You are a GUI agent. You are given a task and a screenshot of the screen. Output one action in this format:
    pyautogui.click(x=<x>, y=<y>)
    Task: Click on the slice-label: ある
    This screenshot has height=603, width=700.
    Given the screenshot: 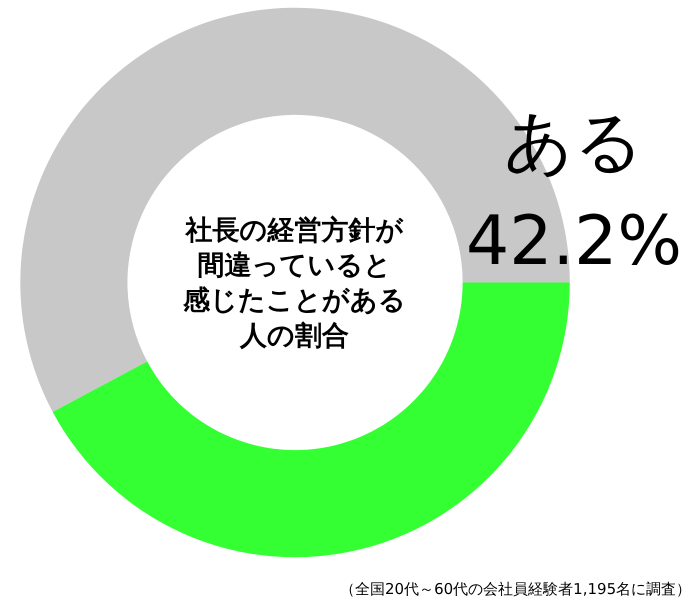 What is the action you would take?
    pyautogui.click(x=574, y=142)
    